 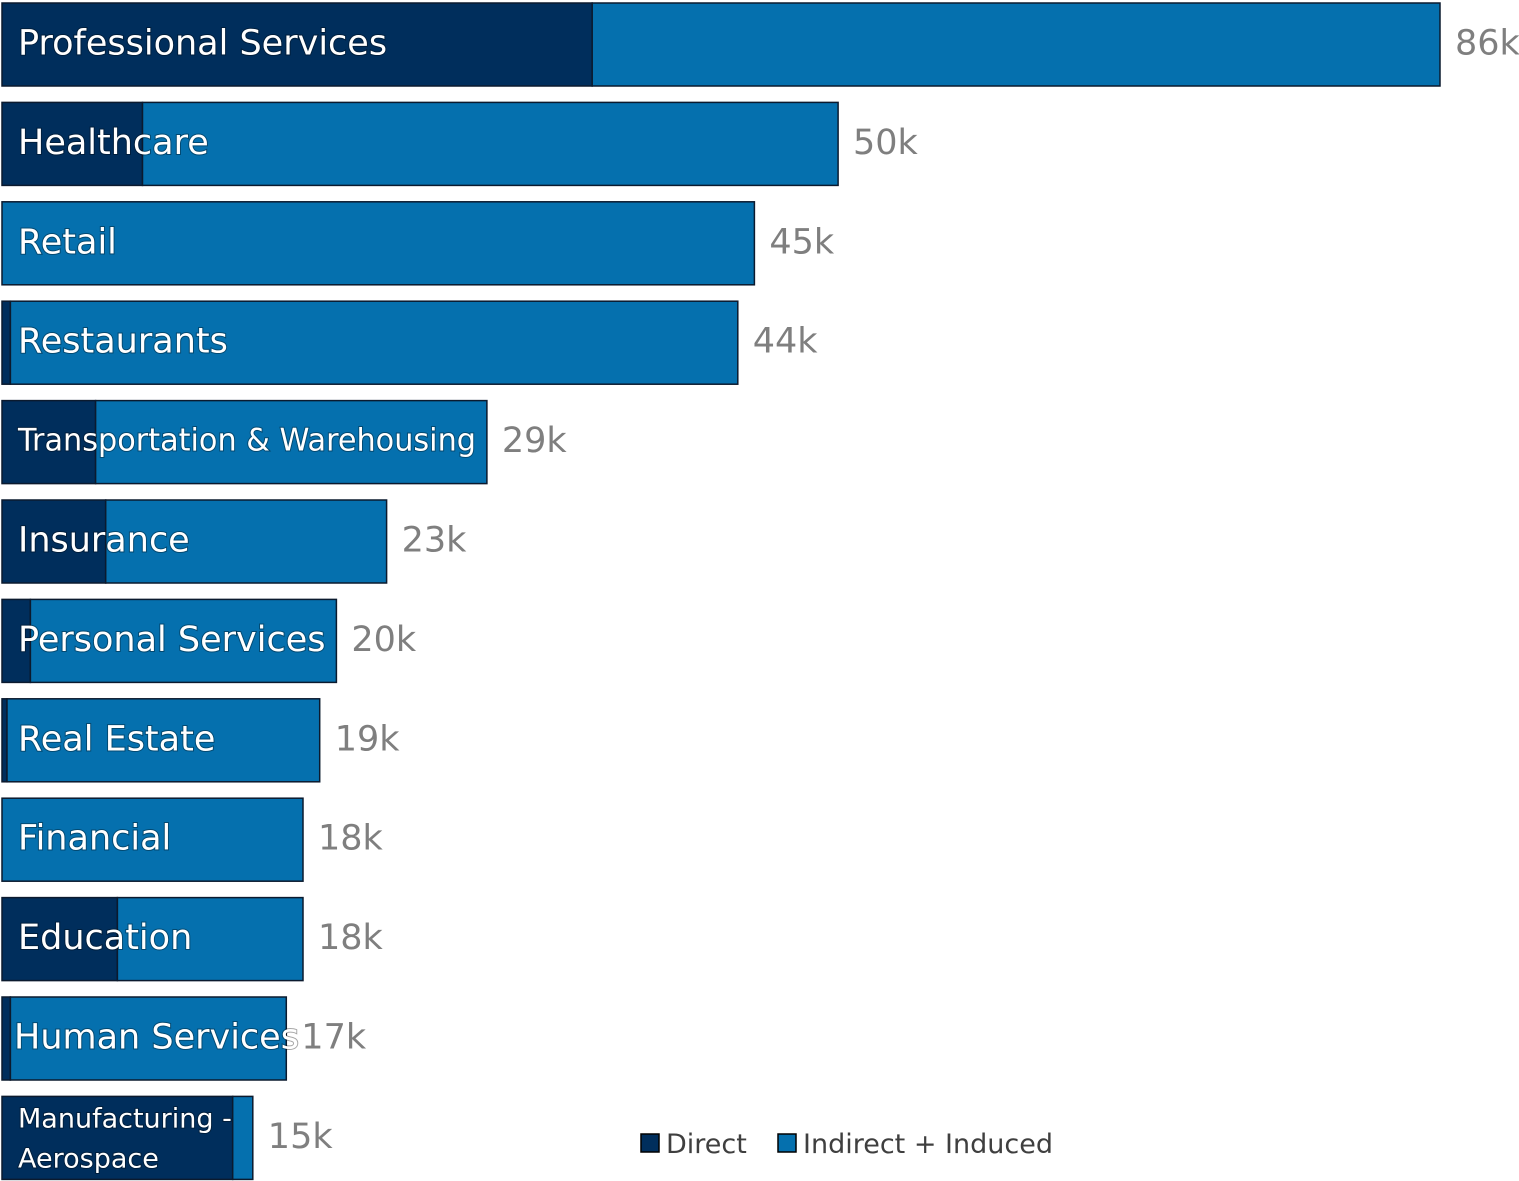 I want to click on category-label-manufacturing-aerospace: Manufacturing -Aerospace, so click(x=125, y=1138).